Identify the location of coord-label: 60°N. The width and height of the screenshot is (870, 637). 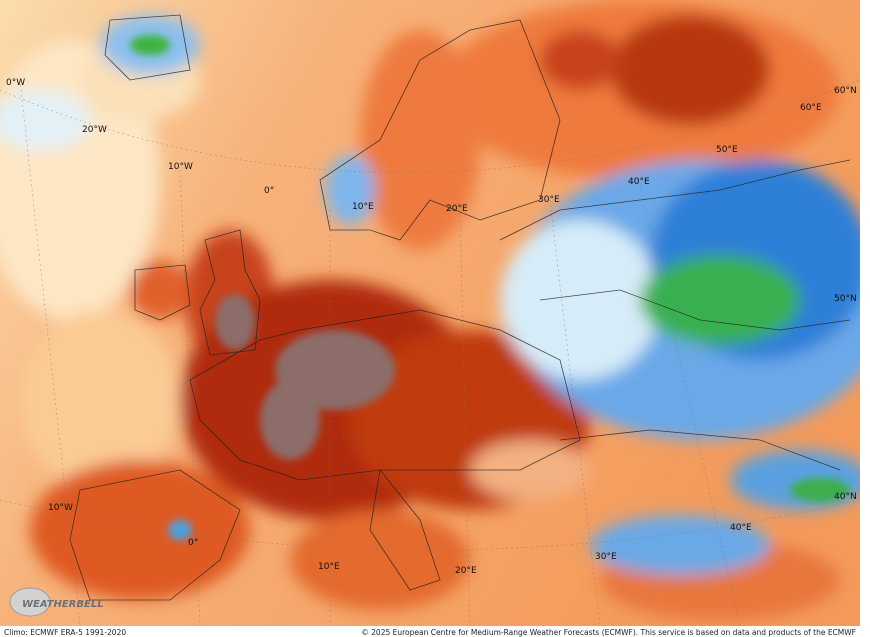
(845, 91).